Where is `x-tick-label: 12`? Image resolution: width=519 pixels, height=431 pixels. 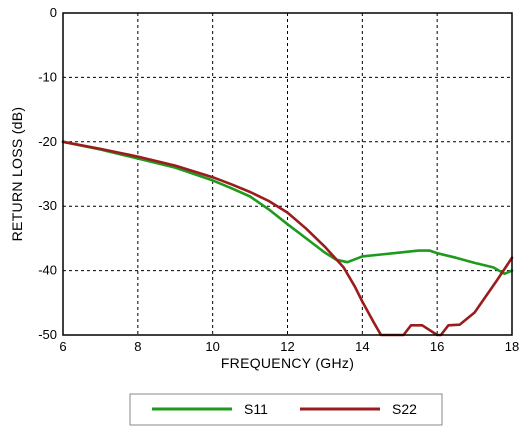 x-tick-label: 12 is located at coordinates (287, 346).